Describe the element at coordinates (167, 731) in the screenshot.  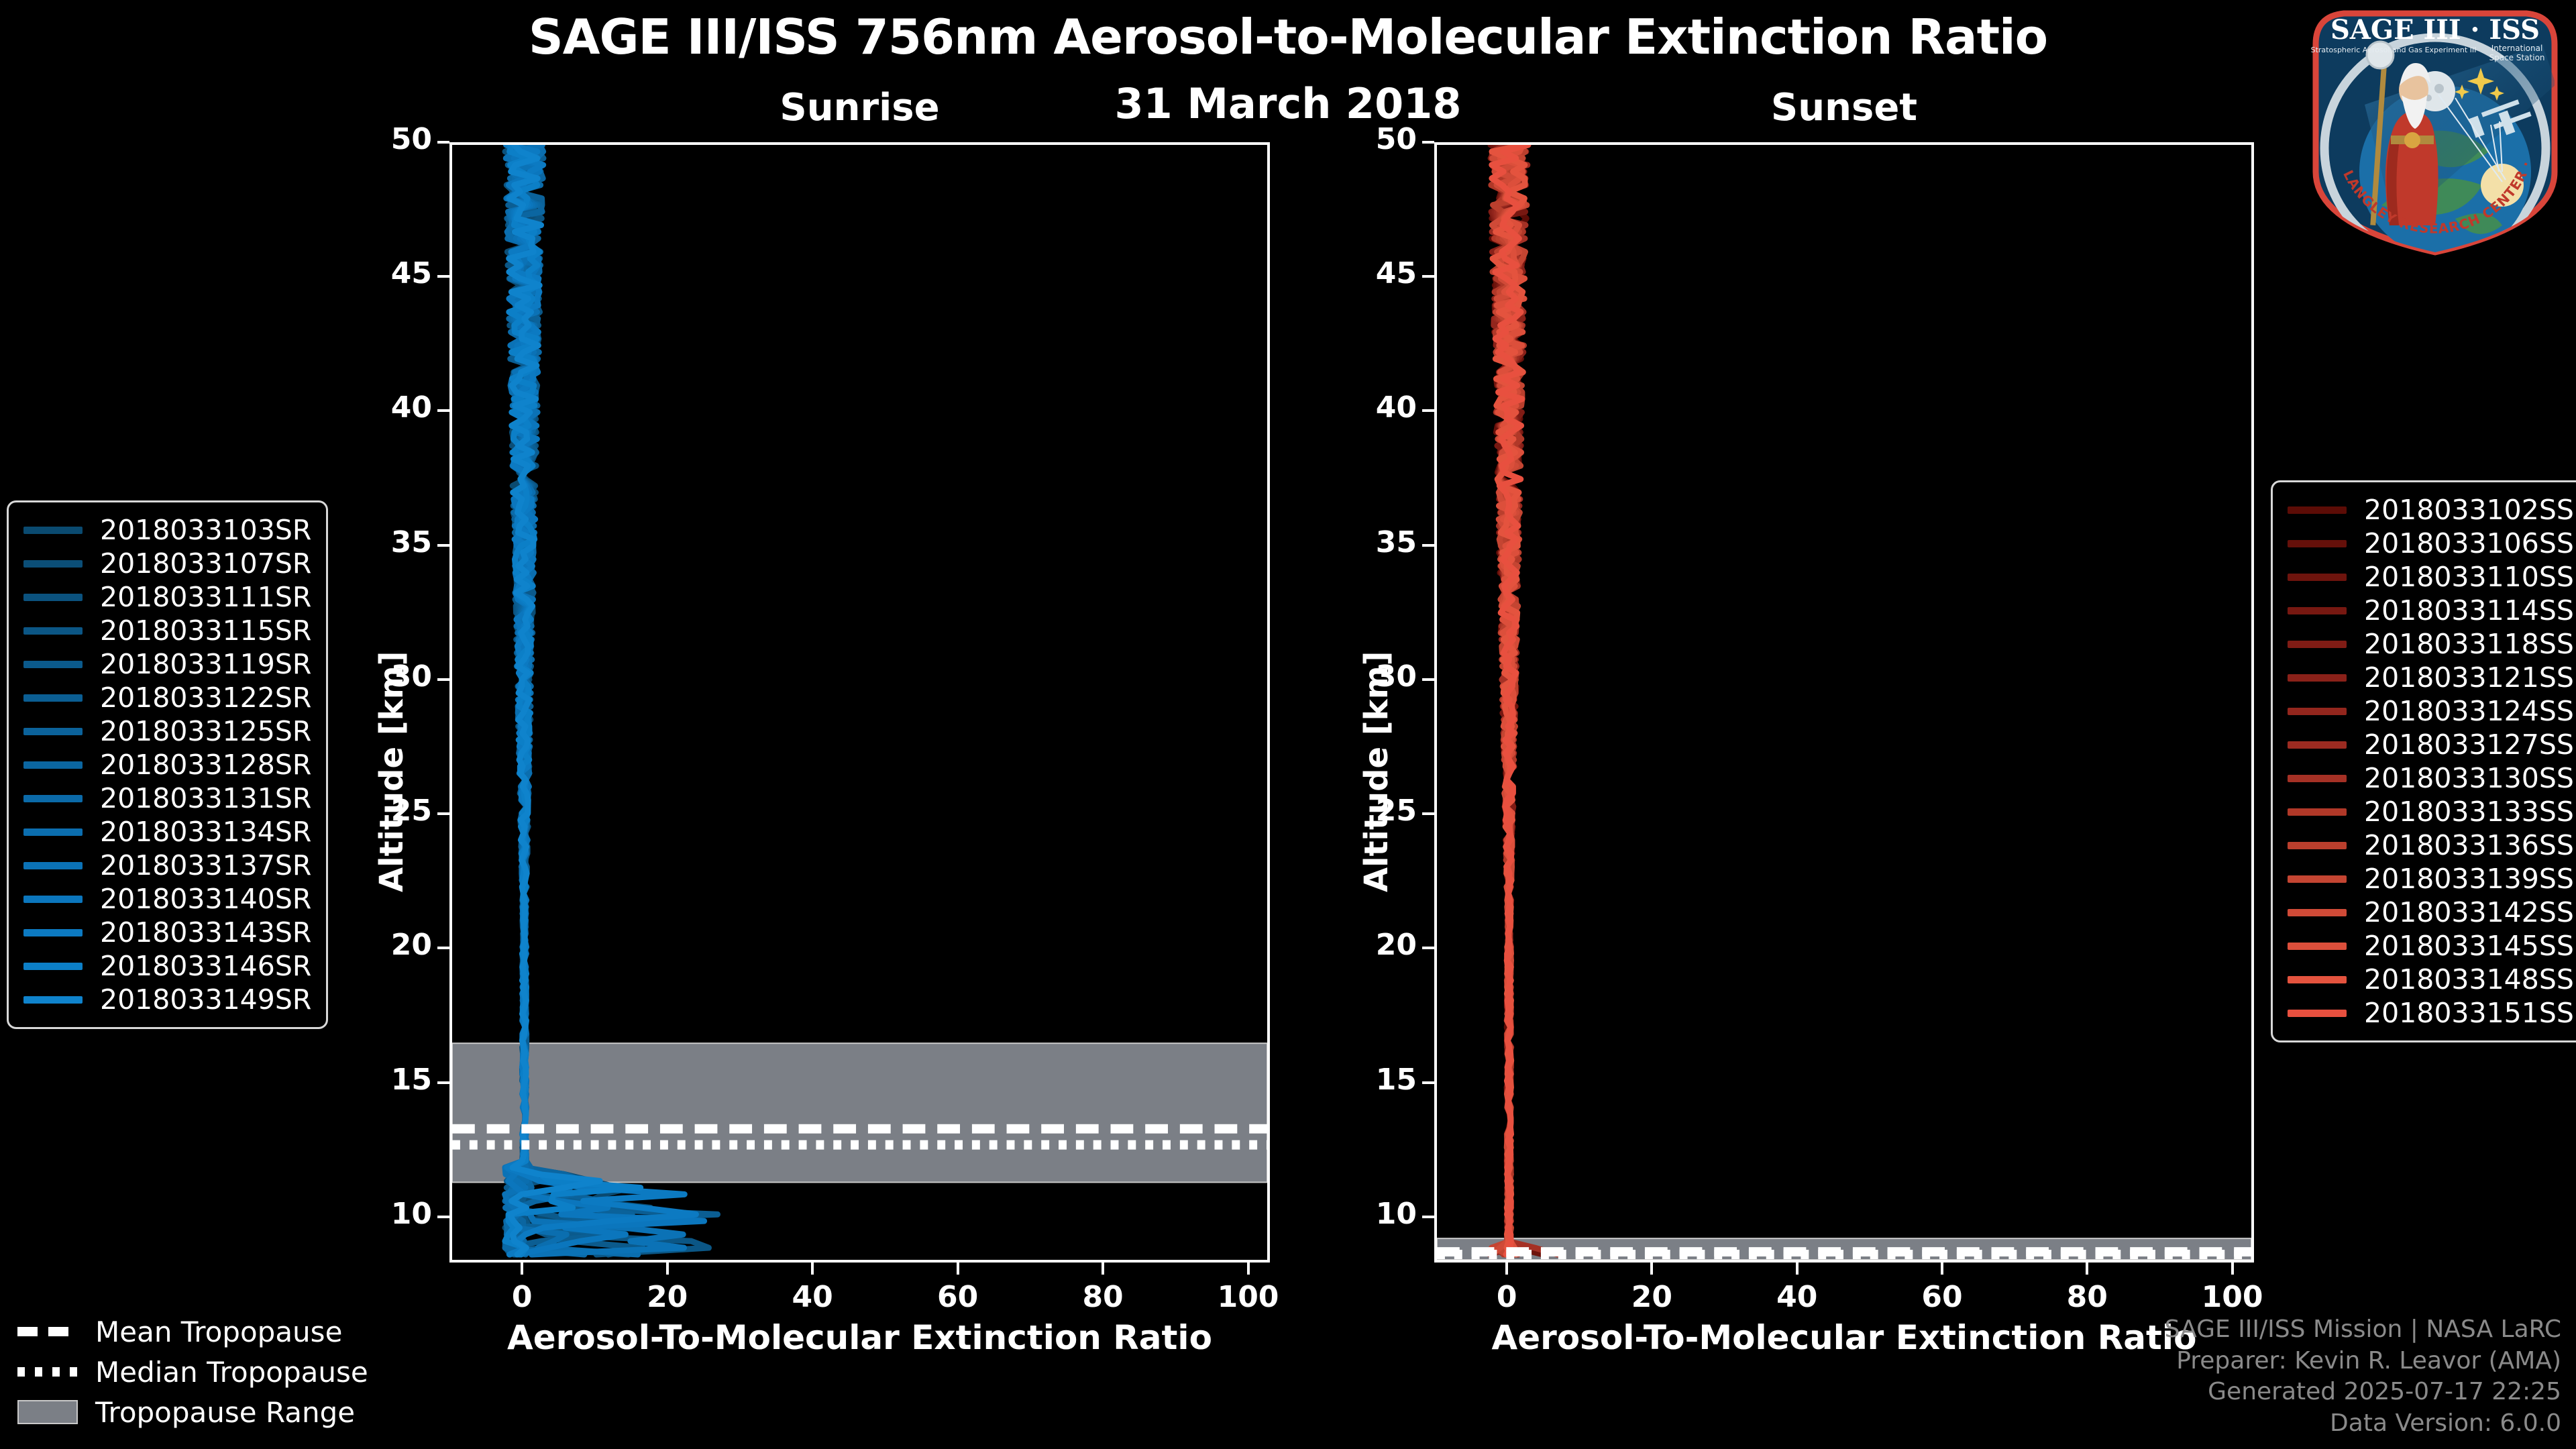
I see `legend-item: 2018033125SR` at that location.